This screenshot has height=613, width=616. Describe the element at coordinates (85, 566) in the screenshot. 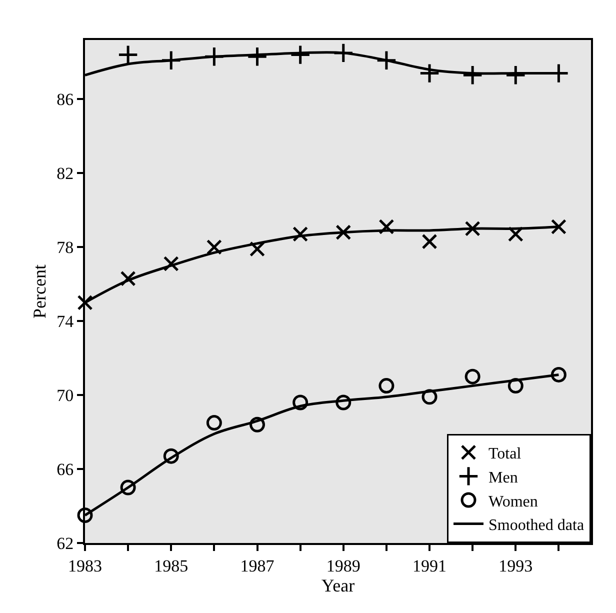

I see `x-tick-label: 1983` at that location.